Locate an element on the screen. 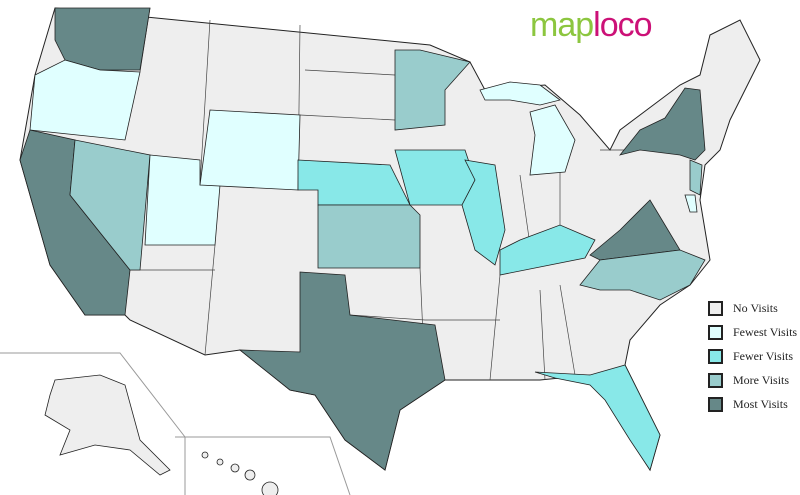 Image resolution: width=800 pixels, height=495 pixels. state-florida is located at coordinates (597, 417).